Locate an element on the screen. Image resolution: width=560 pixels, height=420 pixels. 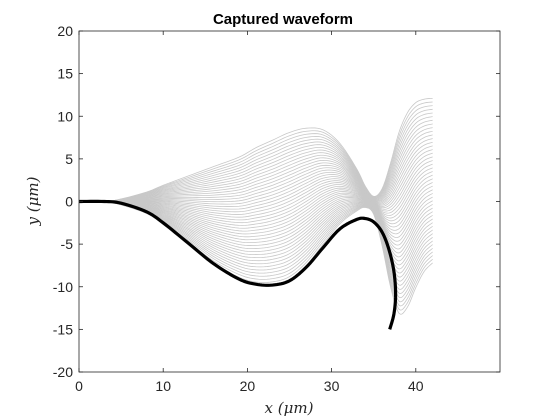
x-tick-label: 30 is located at coordinates (332, 386).